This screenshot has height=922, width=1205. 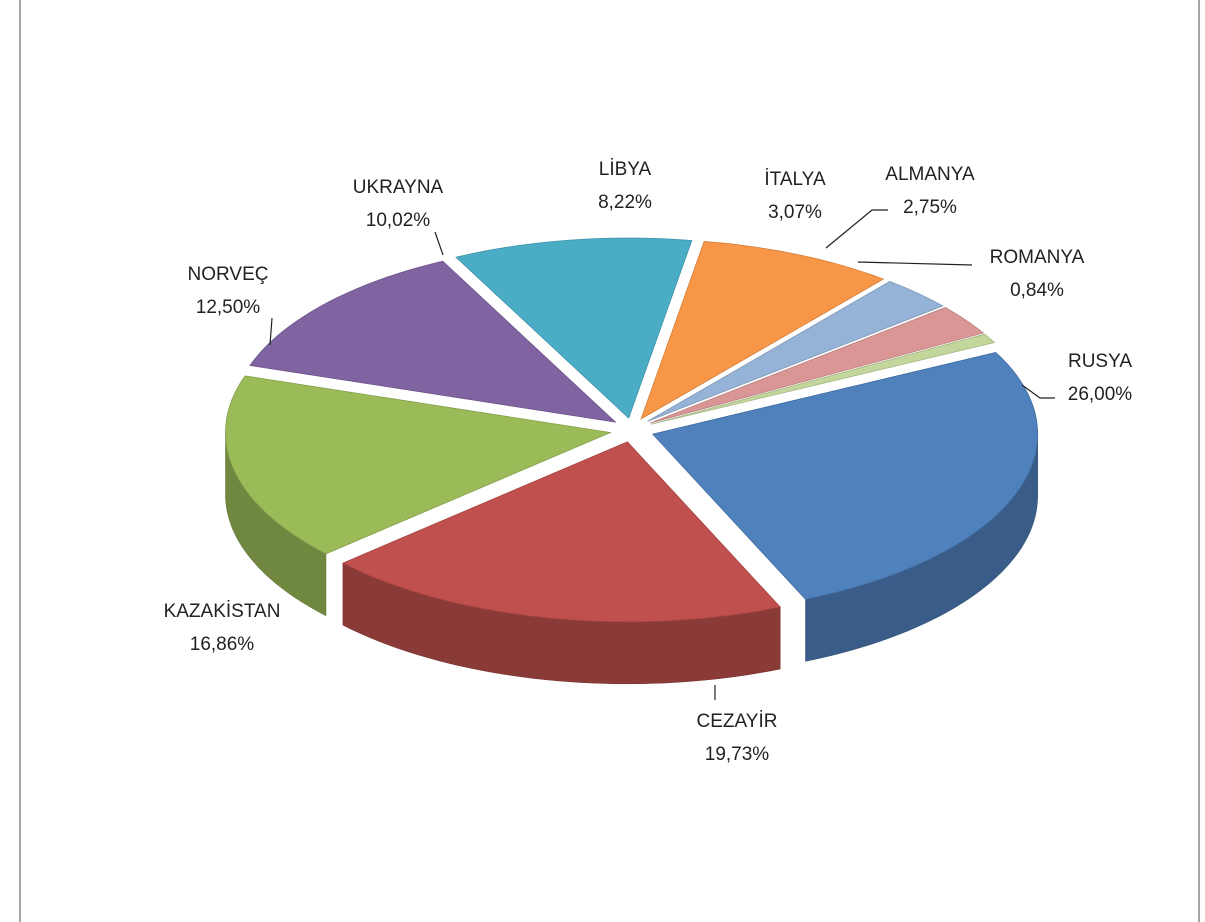 What do you see at coordinates (228, 274) in the screenshot?
I see `data-label-name: NORVEÇ` at bounding box center [228, 274].